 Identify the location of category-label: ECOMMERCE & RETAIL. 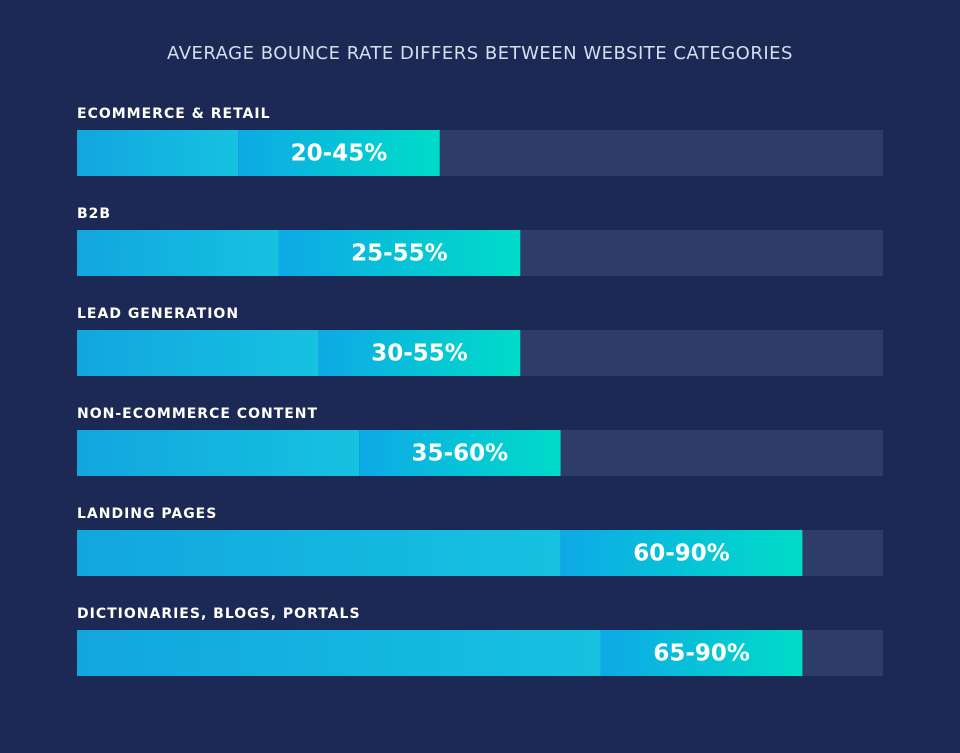
(174, 114).